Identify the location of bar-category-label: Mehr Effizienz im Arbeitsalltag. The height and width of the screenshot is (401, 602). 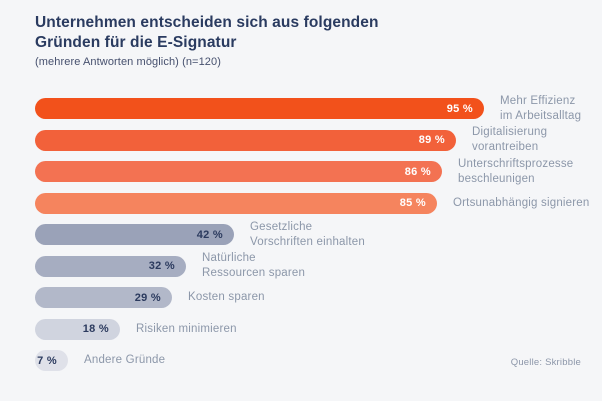
(540, 109).